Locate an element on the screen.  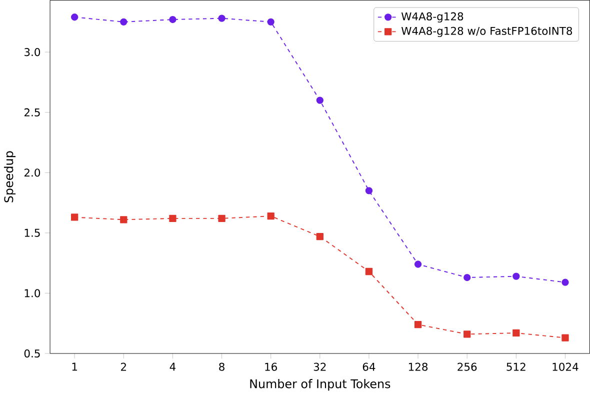
x-tick-label: 64 is located at coordinates (369, 367).